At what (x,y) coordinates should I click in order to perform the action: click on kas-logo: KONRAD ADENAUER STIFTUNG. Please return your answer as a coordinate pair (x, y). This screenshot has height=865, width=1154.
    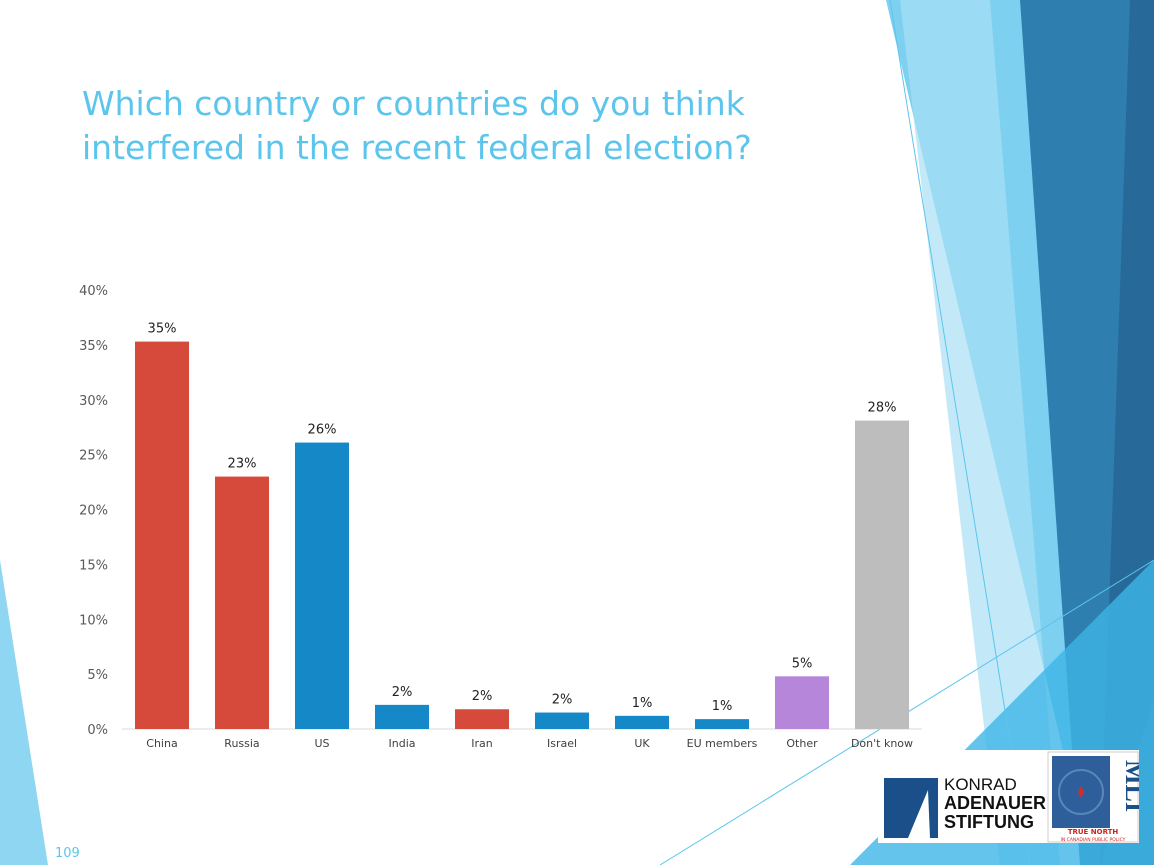
    Looking at the image, I should click on (965, 806).